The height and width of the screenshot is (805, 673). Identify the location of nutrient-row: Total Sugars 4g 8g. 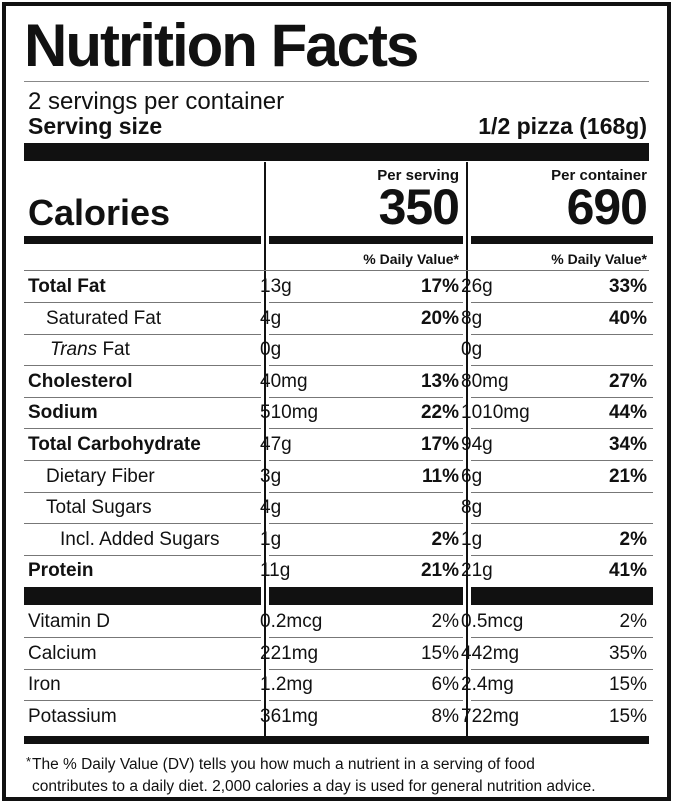
(338, 509).